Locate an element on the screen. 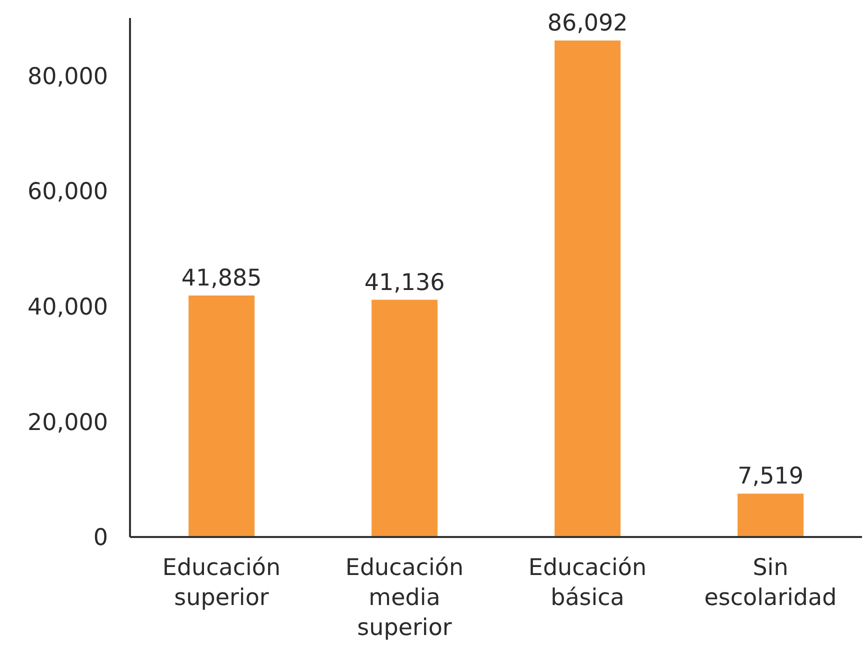  x-tick-label: Sin escolaridad is located at coordinates (770, 583).